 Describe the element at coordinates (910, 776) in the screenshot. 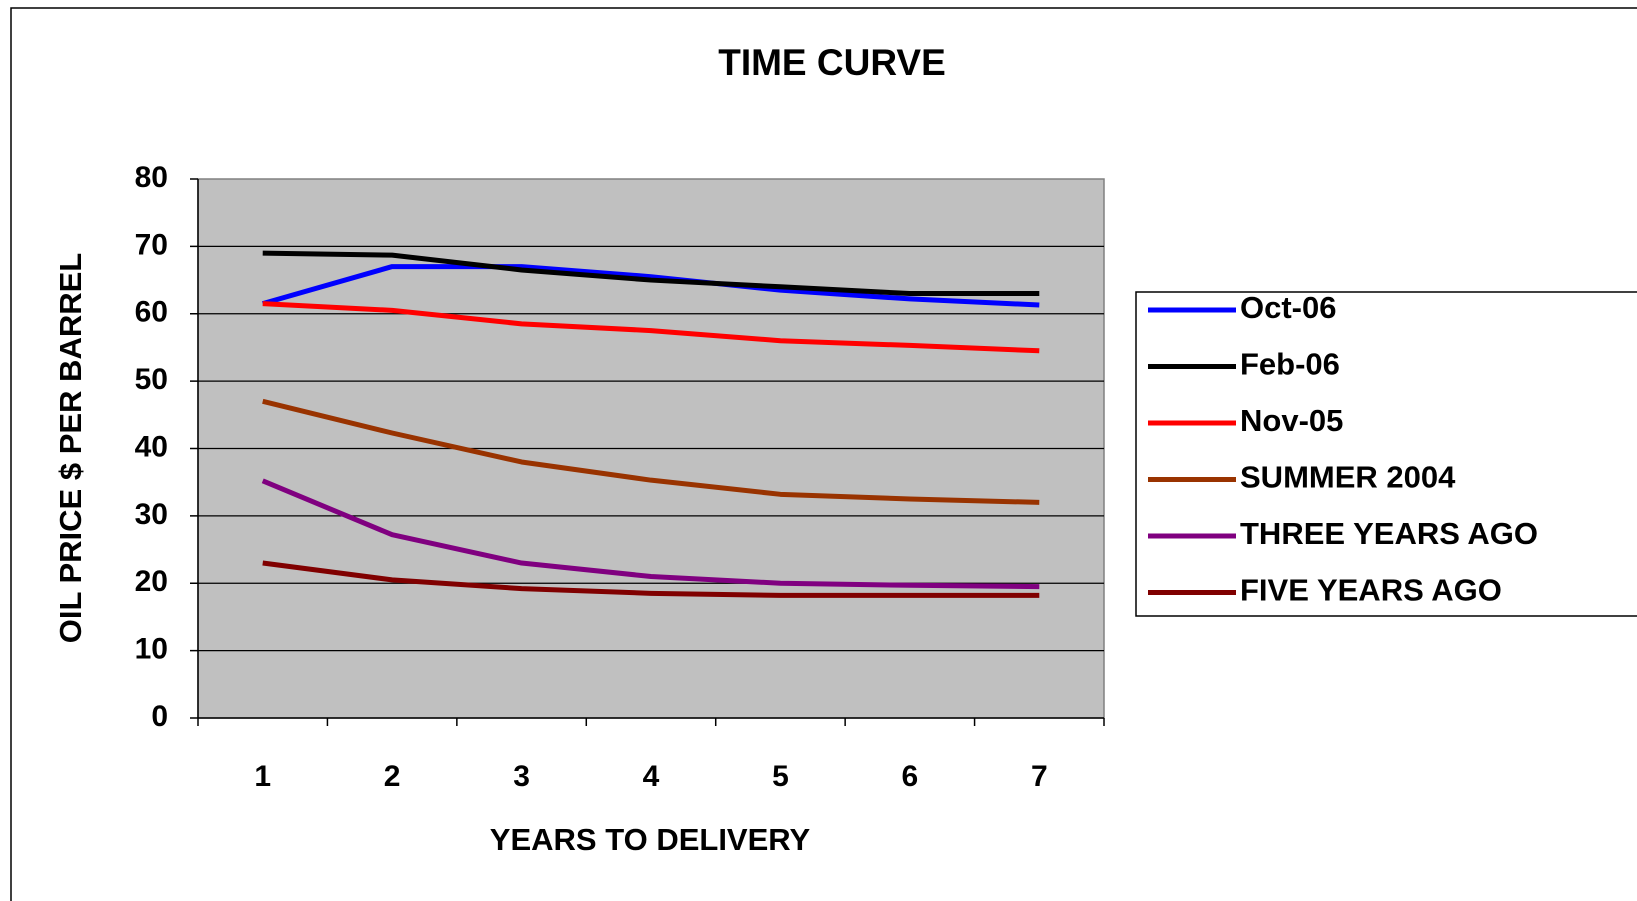

I see `x-tick-label: 6` at that location.